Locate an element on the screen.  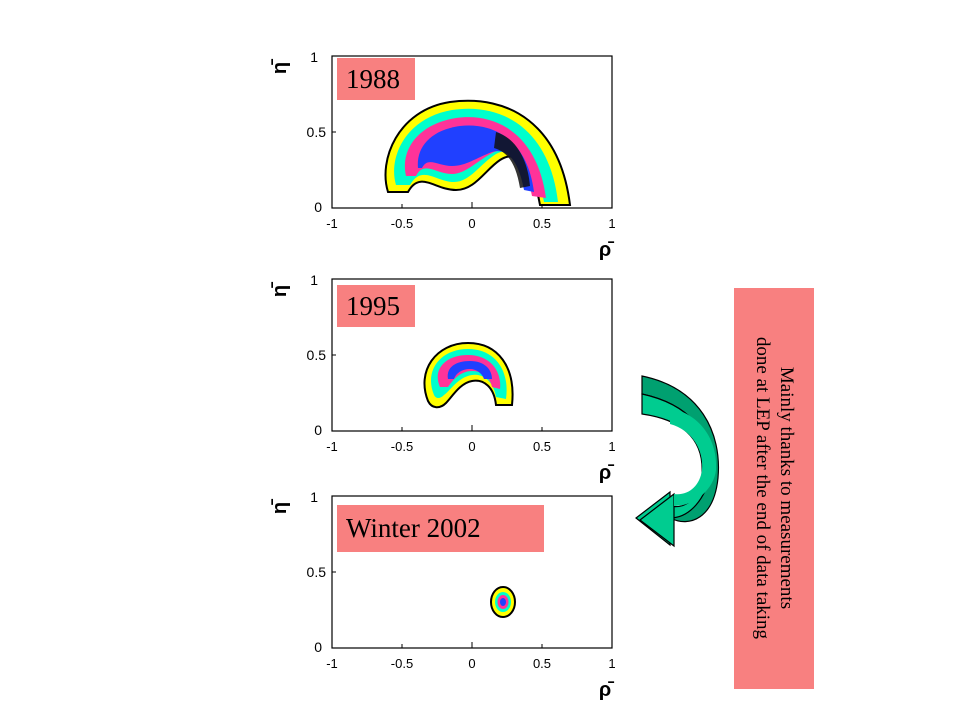
year-label-winter-2002: Winter 2002 is located at coordinates (440, 528).